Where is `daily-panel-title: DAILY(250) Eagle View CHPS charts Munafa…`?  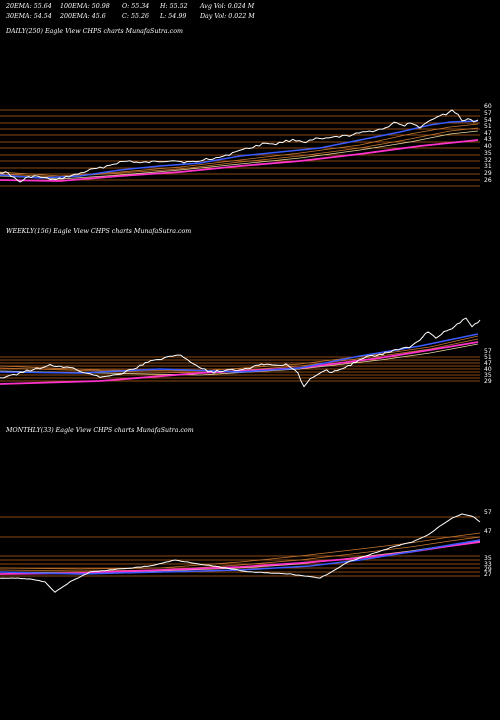 daily-panel-title: DAILY(250) Eagle View CHPS charts Munafa… is located at coordinates (94, 31).